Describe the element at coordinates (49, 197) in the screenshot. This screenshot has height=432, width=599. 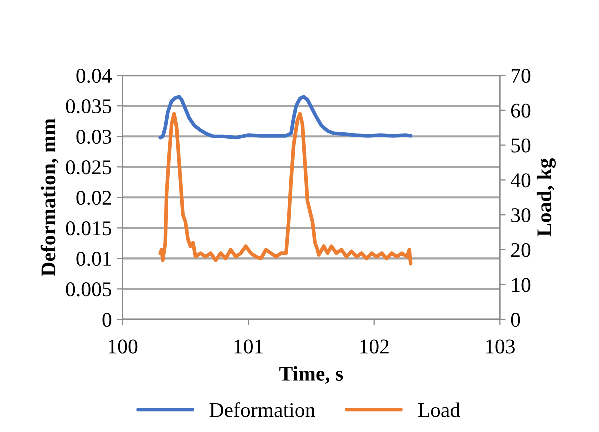
I see `y-axis-title: Deformation, mm` at that location.